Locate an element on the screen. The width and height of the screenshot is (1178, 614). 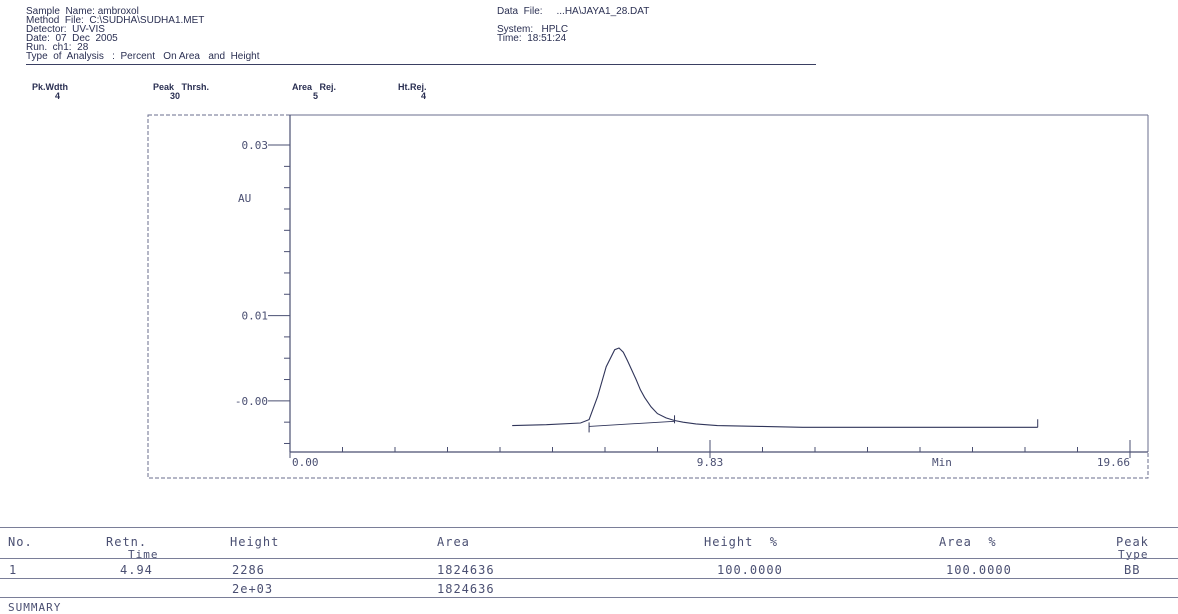
method-file-line: Method File: C:\SUDHA\SUDHA1.MET is located at coordinates (115, 21).